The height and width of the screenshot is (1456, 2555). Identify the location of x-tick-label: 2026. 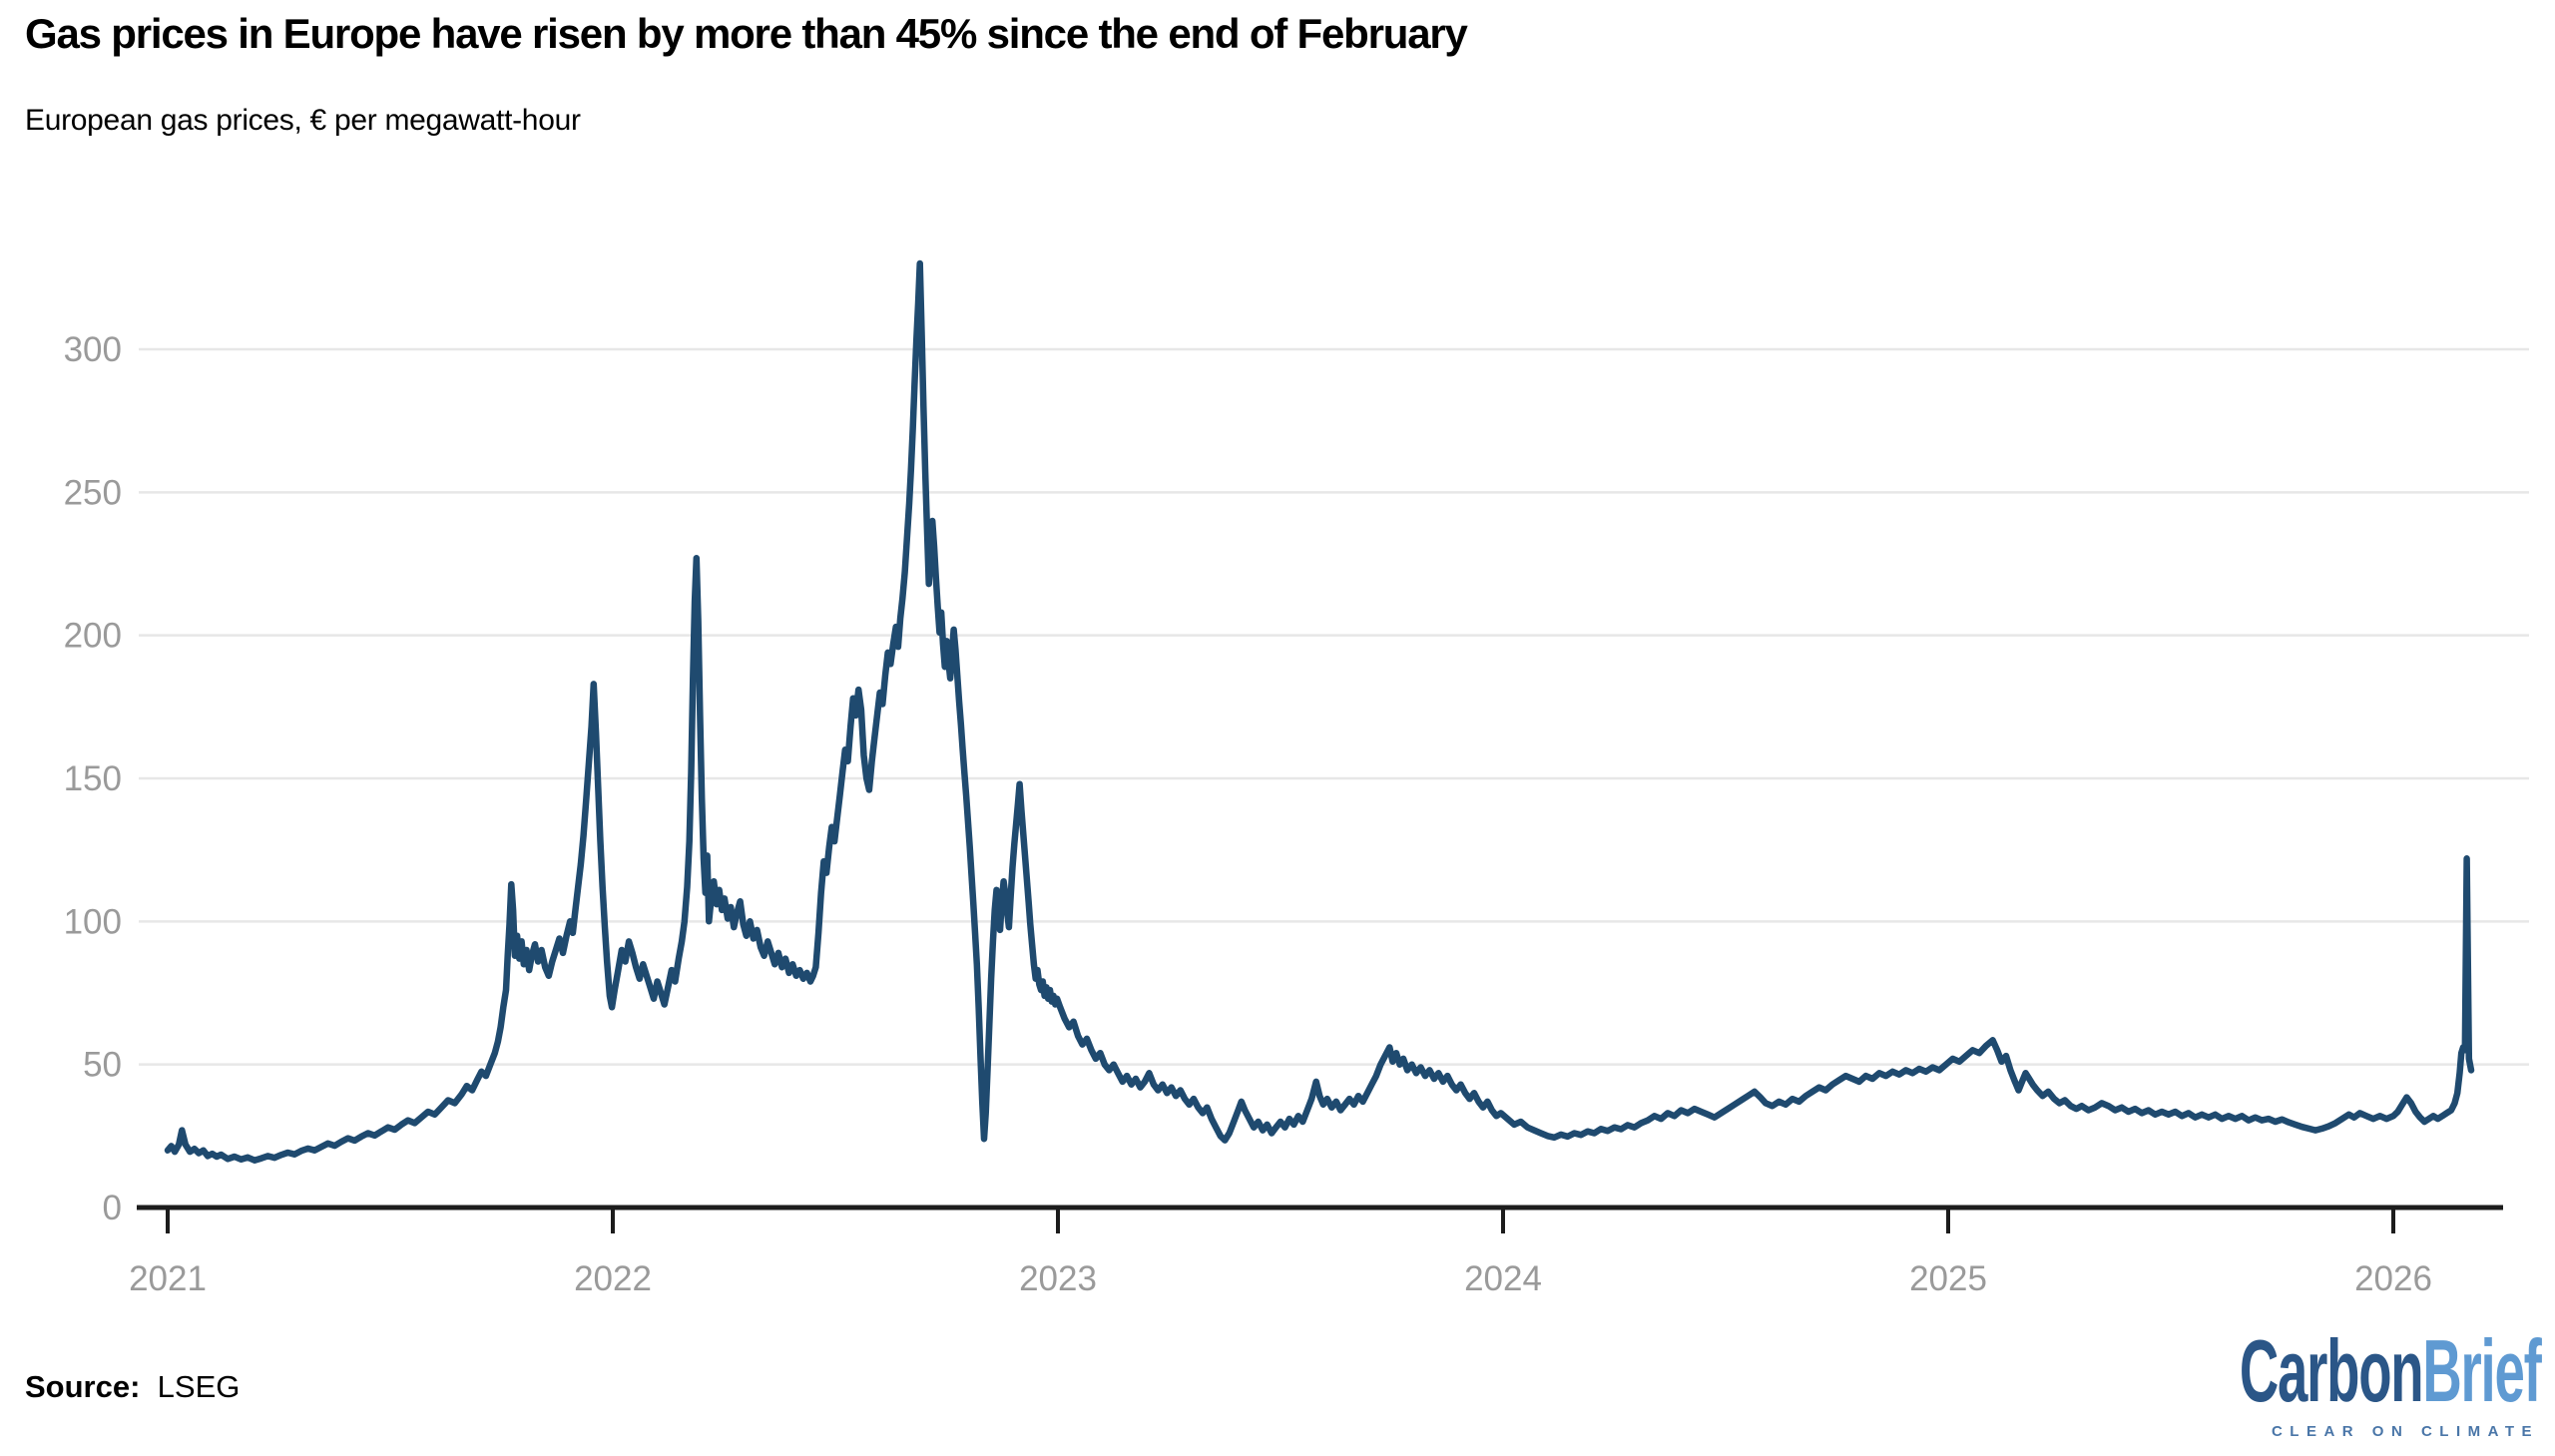
(2393, 1278).